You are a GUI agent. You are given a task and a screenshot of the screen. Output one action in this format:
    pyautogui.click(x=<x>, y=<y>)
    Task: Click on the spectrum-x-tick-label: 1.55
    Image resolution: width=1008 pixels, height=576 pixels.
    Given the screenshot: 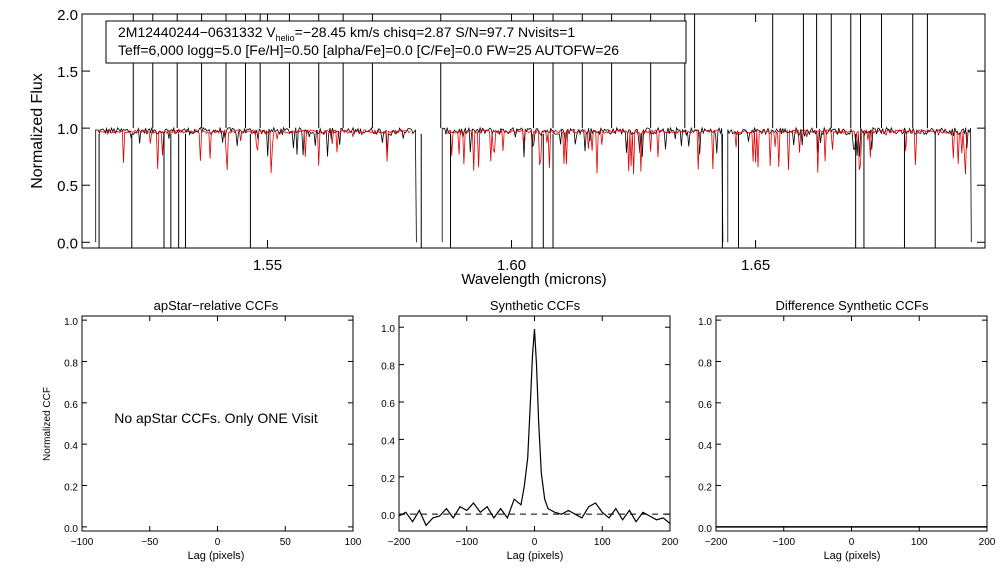 What is the action you would take?
    pyautogui.click(x=267, y=265)
    